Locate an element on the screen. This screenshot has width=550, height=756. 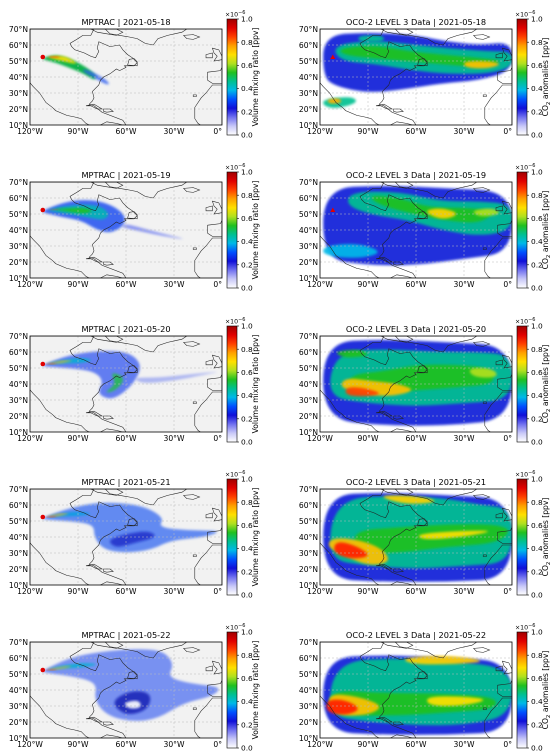
panel-title: MPTRAC | 2021-05-22 is located at coordinates (125, 635).